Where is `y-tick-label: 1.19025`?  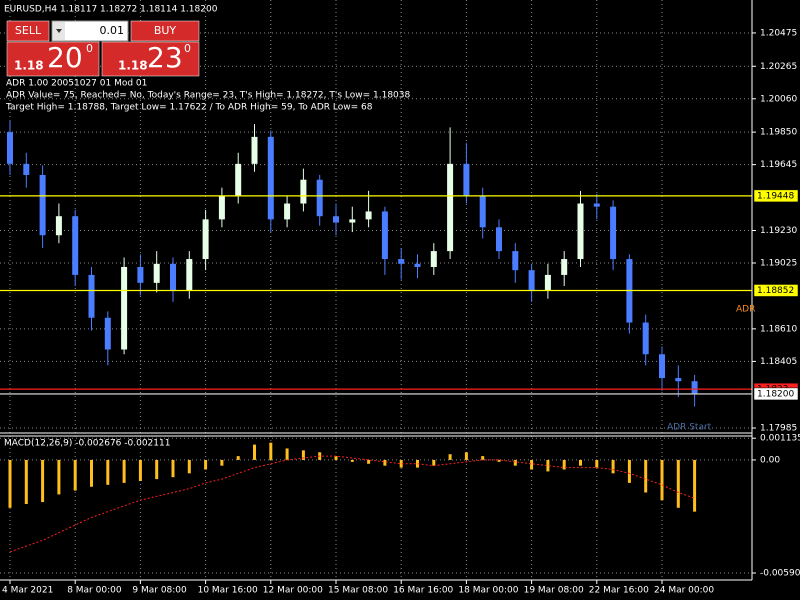
y-tick-label: 1.19025 is located at coordinates (778, 264).